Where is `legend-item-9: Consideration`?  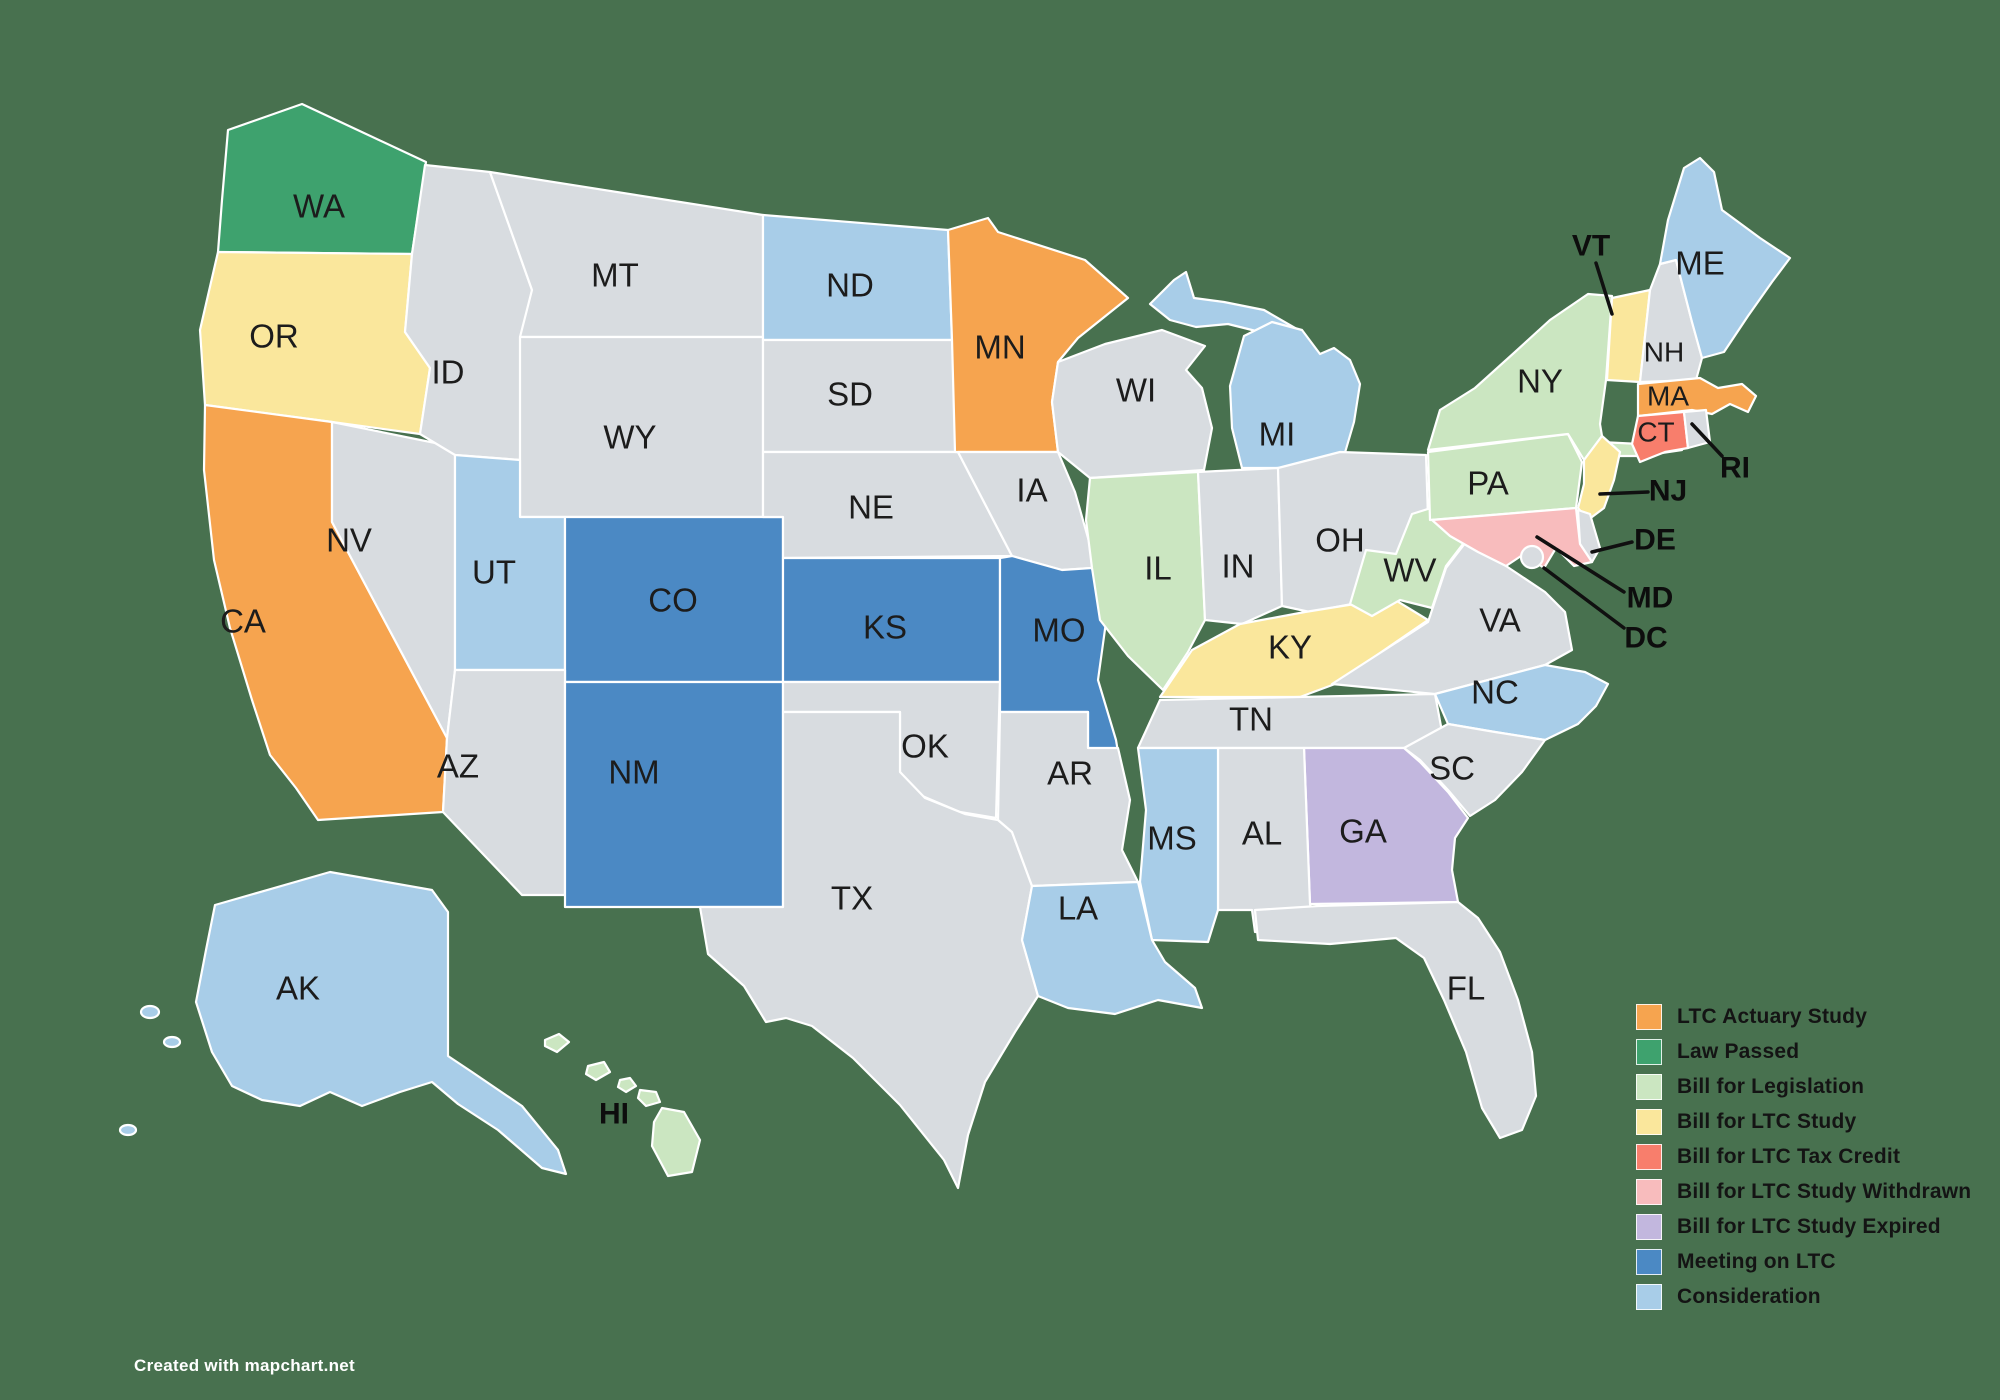
legend-item-9: Consideration is located at coordinates (1803, 1297).